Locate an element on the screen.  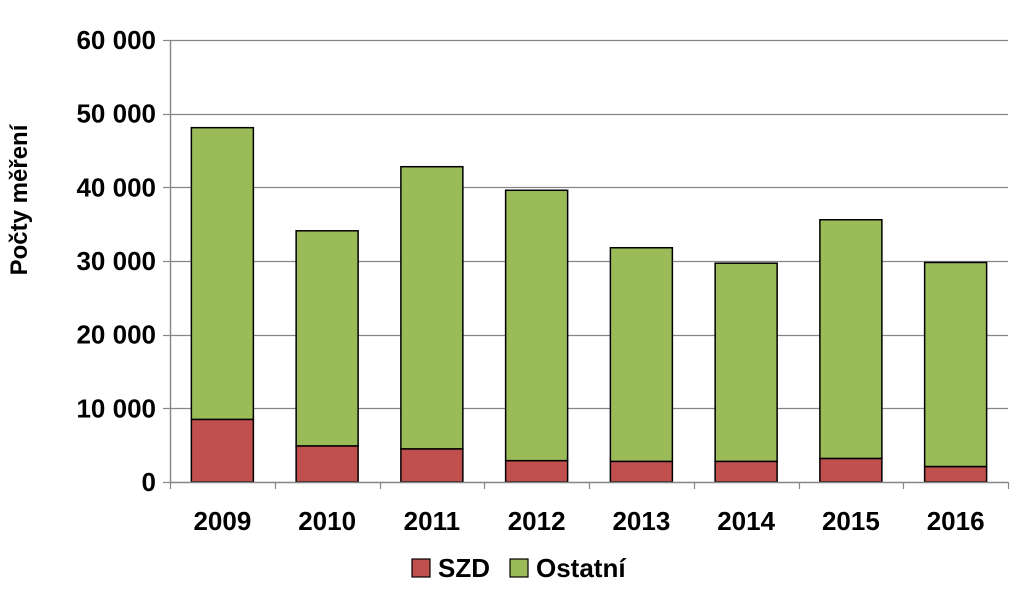
bar-segment-szd-2013 is located at coordinates (641, 471).